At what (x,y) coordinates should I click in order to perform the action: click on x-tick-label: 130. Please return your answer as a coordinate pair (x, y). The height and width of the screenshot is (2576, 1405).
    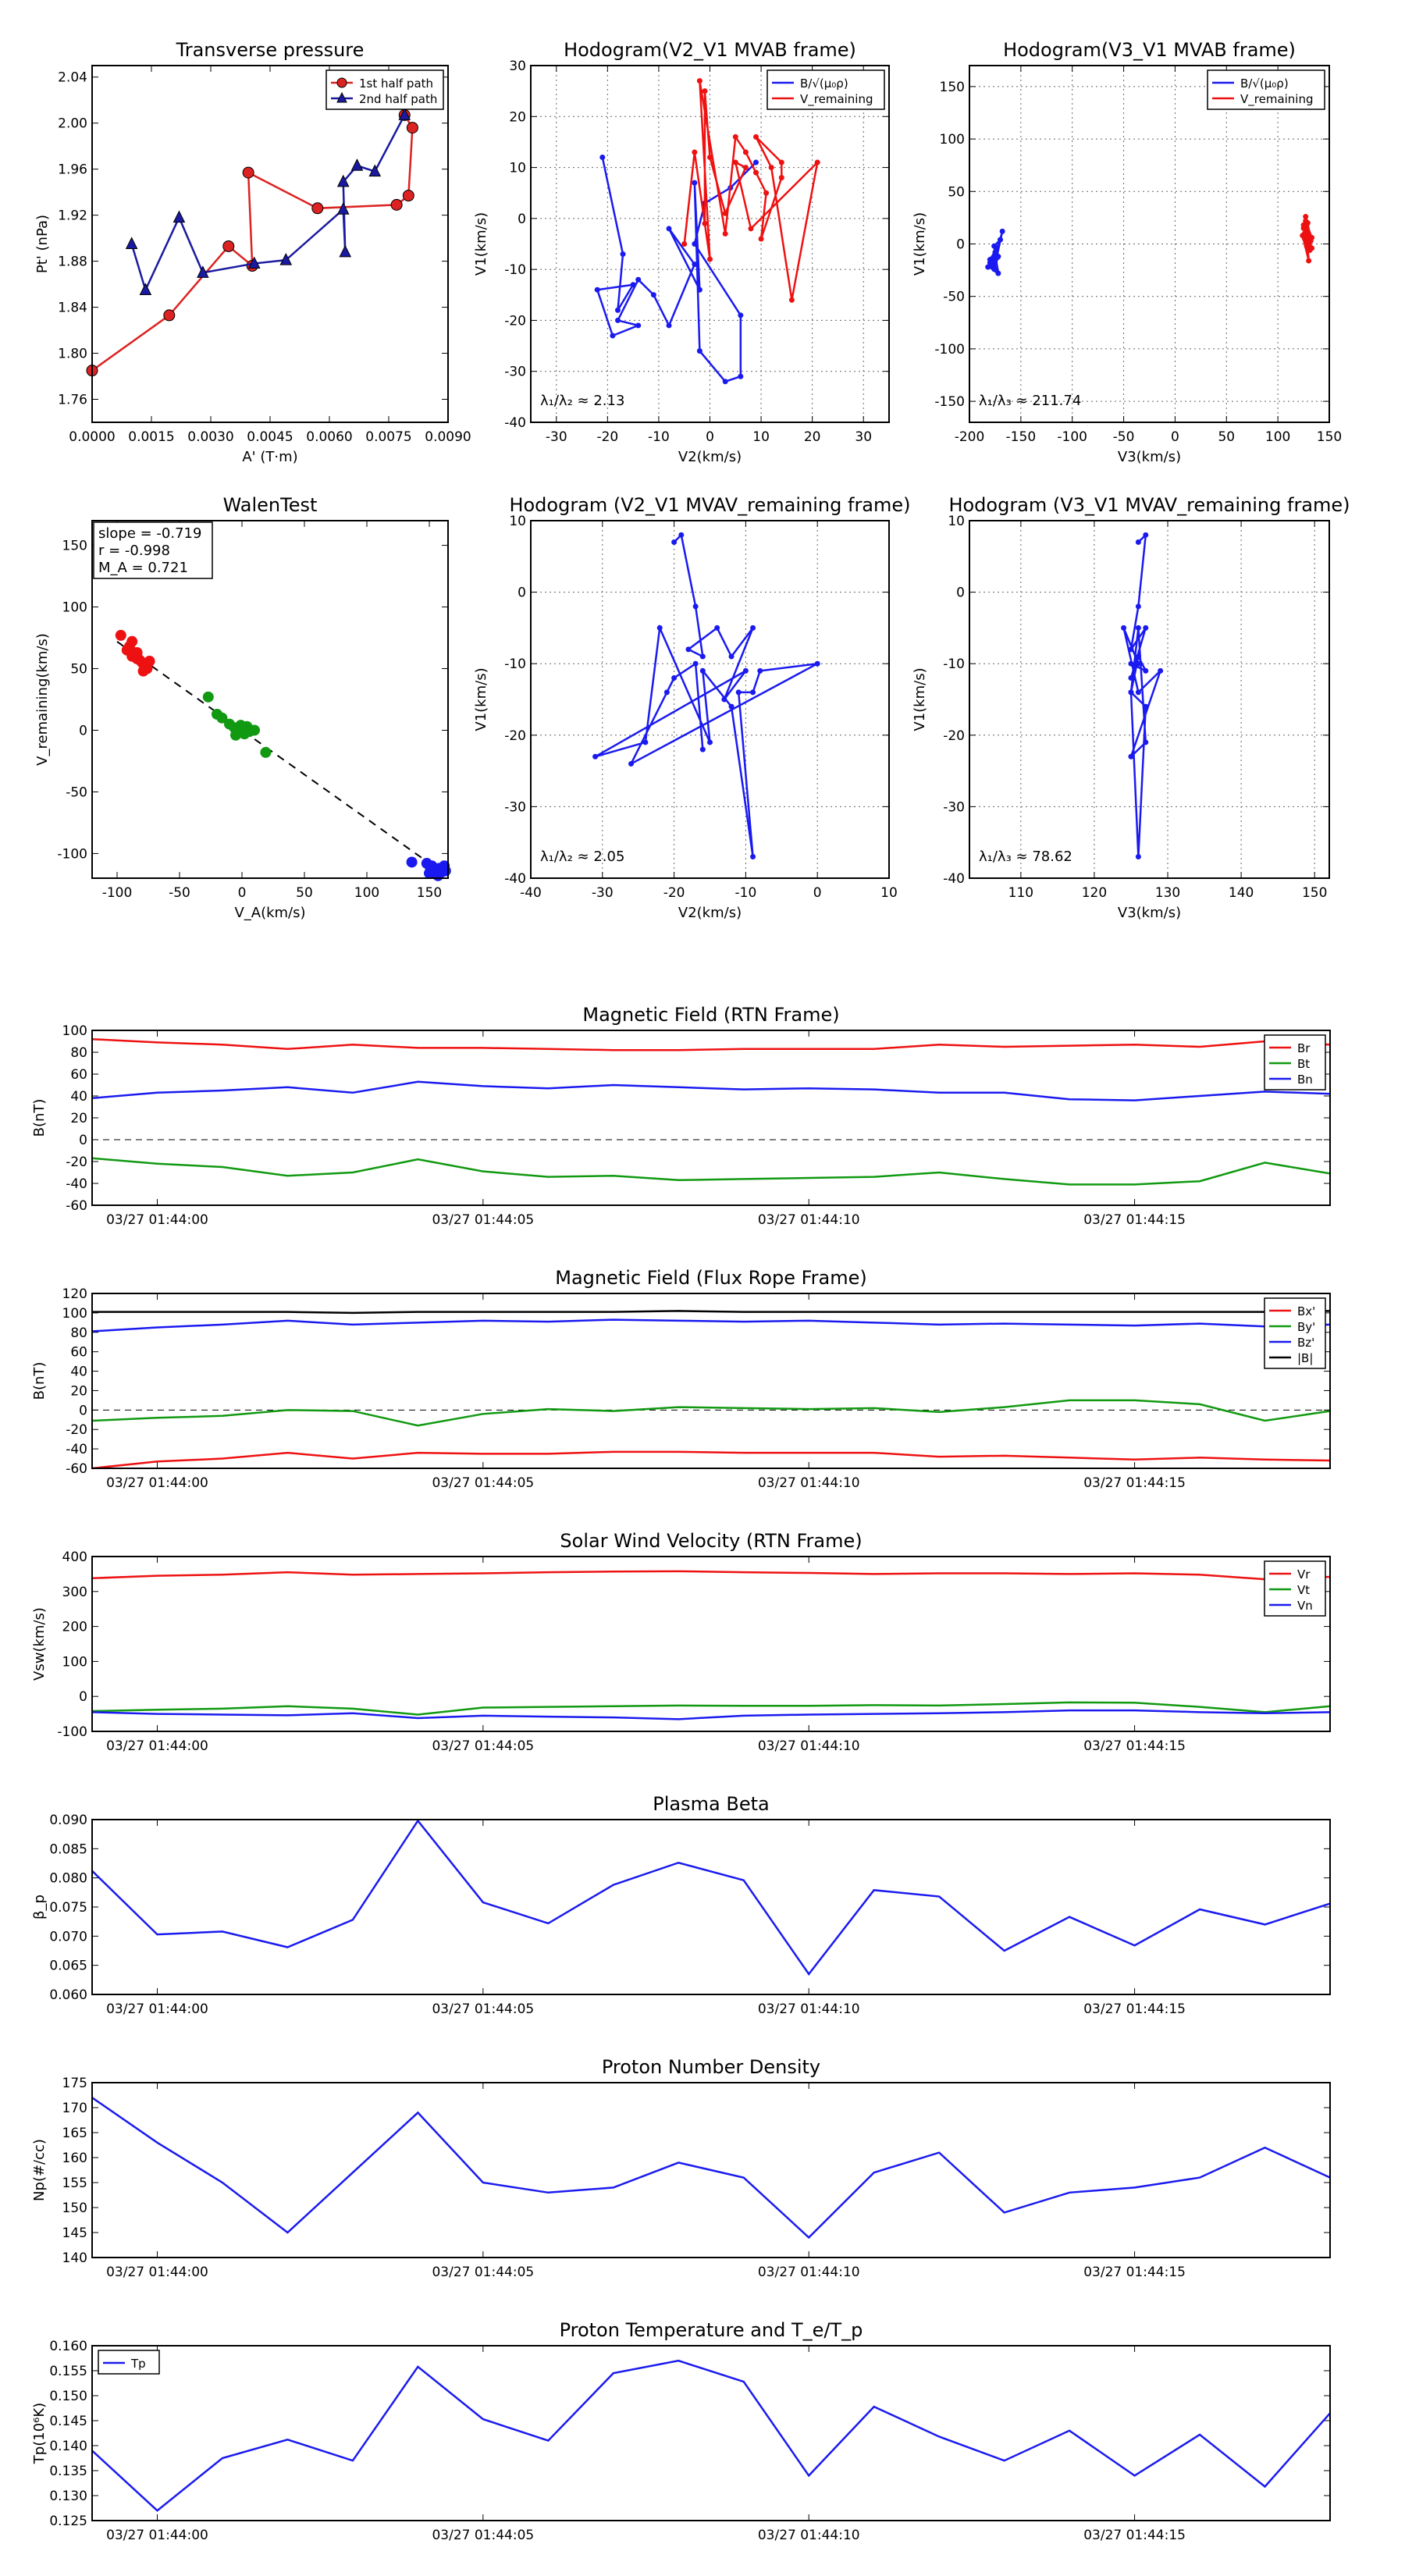
    Looking at the image, I should click on (1167, 893).